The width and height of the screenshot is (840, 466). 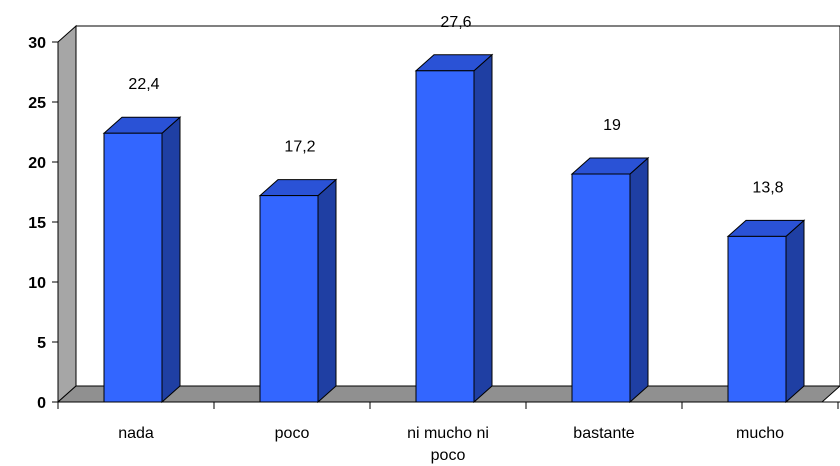 What do you see at coordinates (299, 147) in the screenshot?
I see `data-label: 17,2` at bounding box center [299, 147].